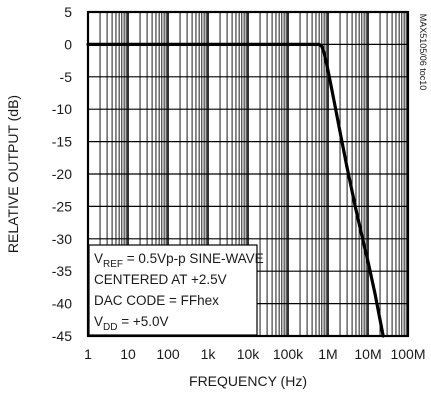  What do you see at coordinates (62, 271) in the screenshot?
I see `y-tick-label: -35` at bounding box center [62, 271].